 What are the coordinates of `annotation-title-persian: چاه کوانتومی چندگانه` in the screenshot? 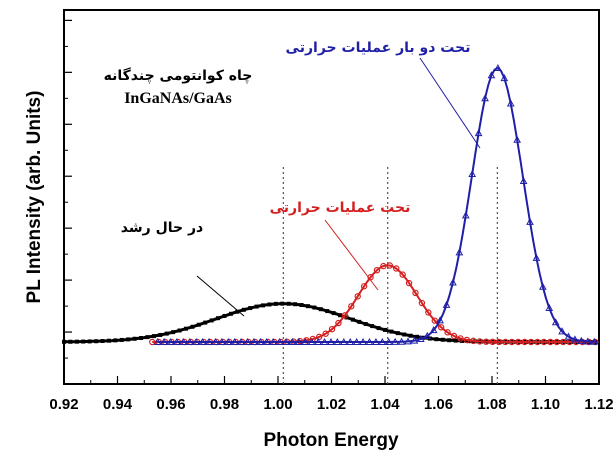 It's located at (178, 75).